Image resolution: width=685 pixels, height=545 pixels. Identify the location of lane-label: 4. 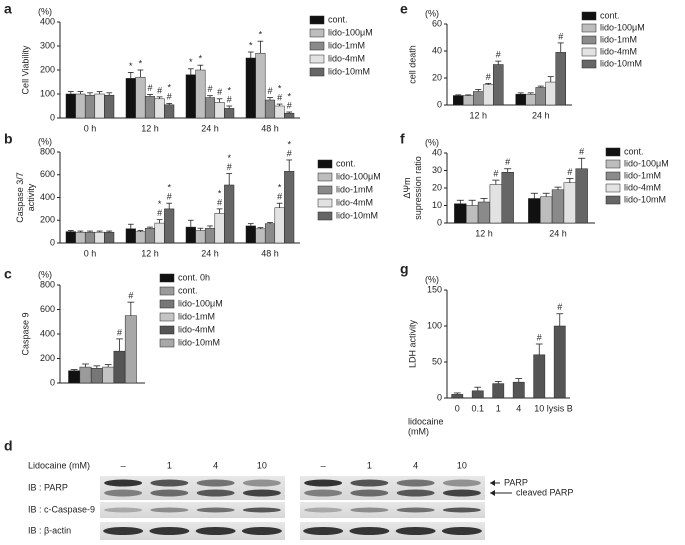
(415, 465).